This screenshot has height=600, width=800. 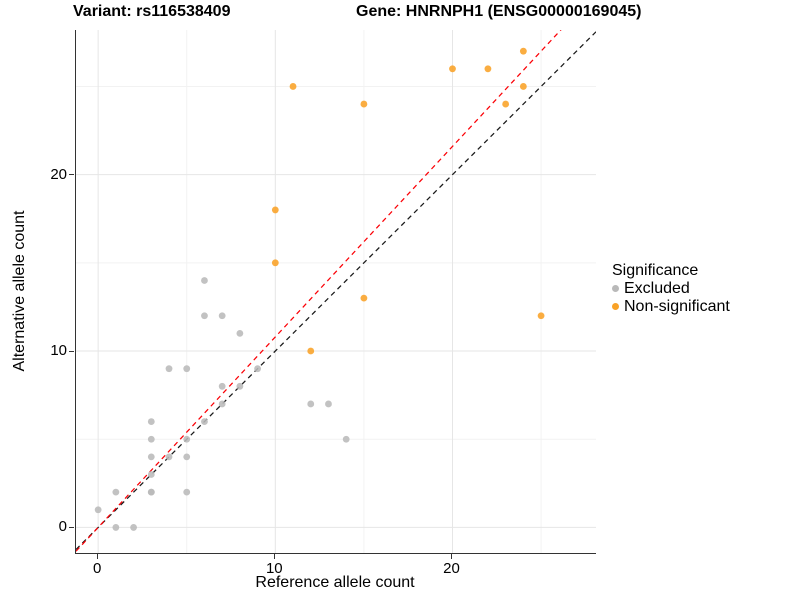 I want to click on legend-item-non-significant: Non-significant, so click(x=705, y=307).